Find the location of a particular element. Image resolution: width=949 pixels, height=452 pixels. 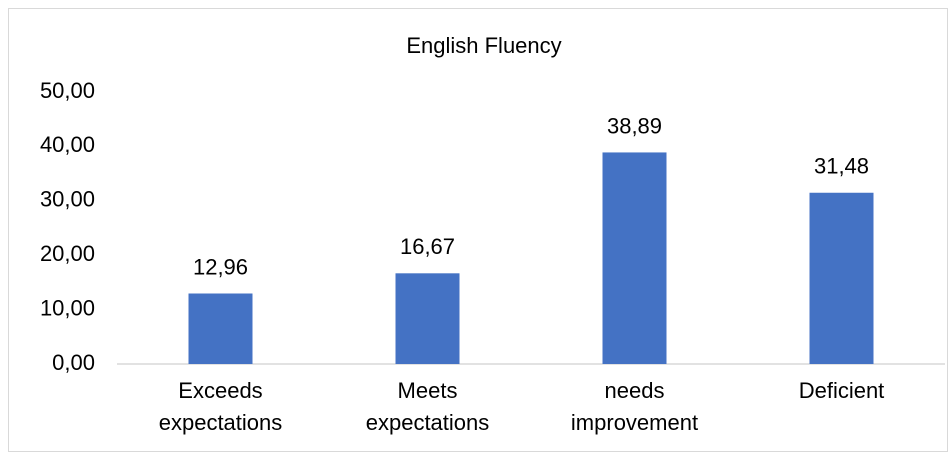

data-label: 31,48 is located at coordinates (841, 166).